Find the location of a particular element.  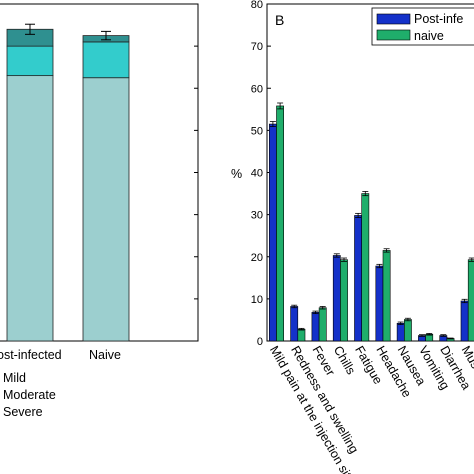

panel-b-ytick-label: 30 is located at coordinates (257, 216).